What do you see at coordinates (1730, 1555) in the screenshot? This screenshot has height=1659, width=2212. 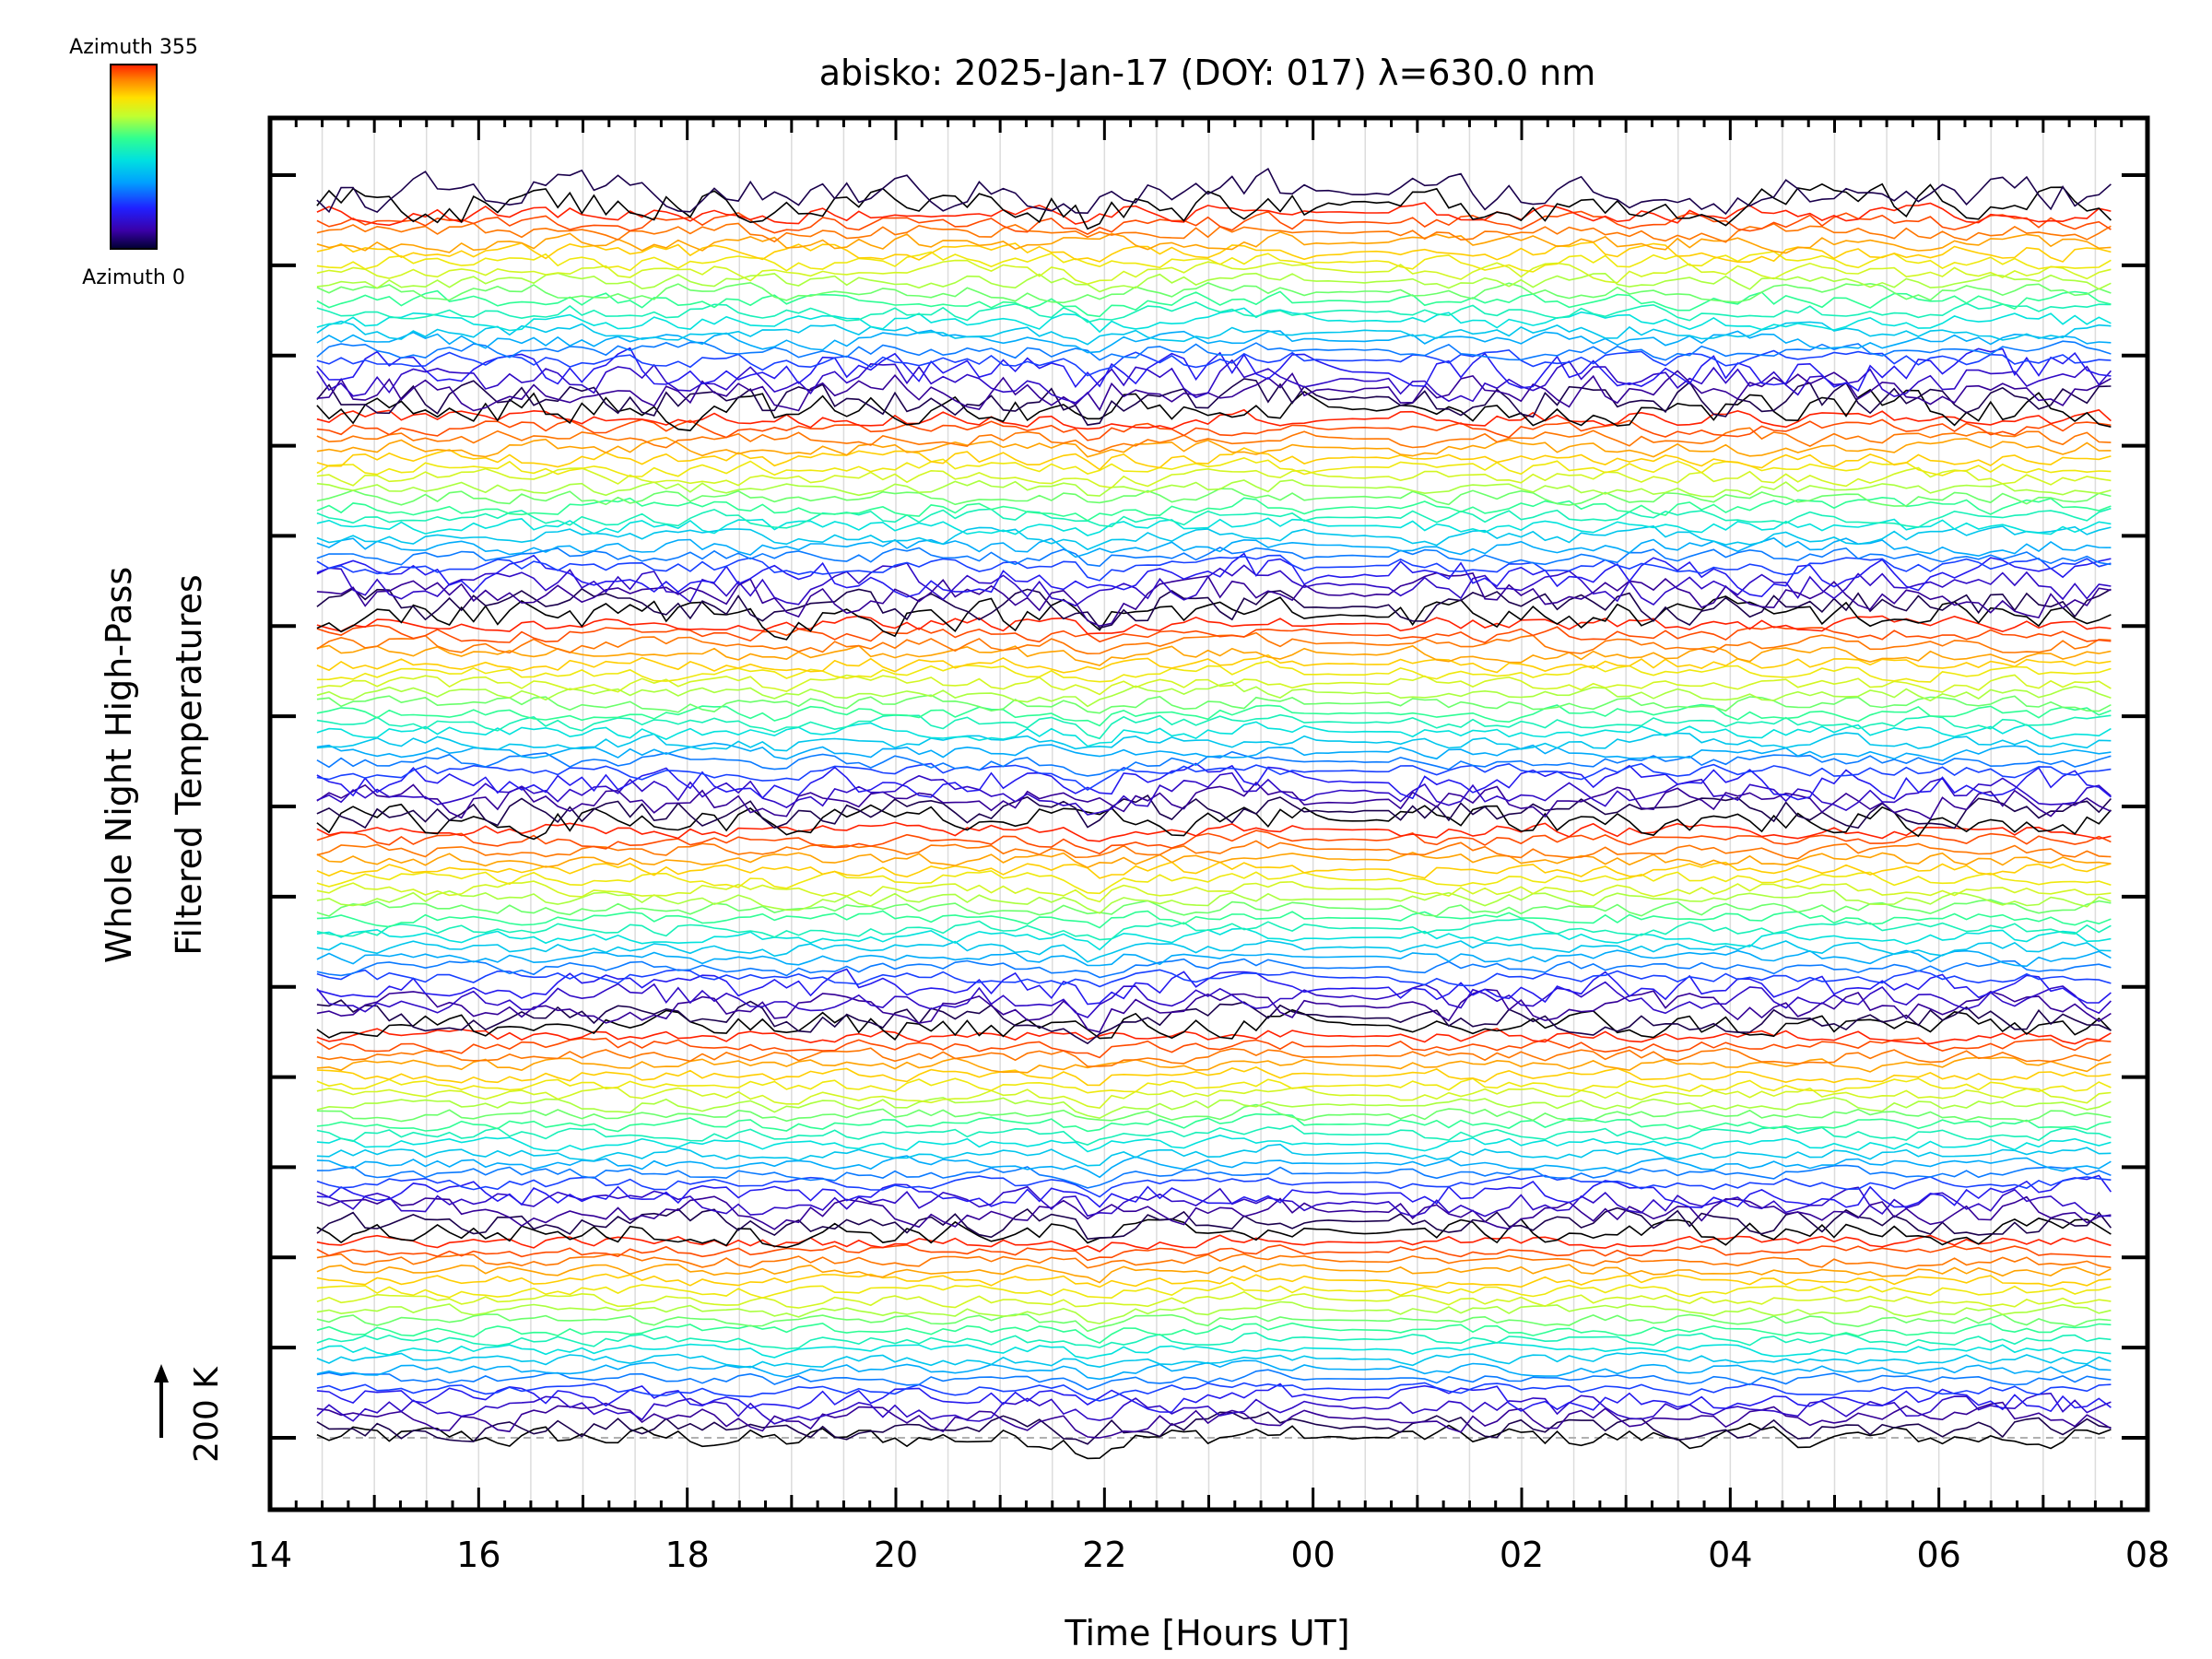 I see `x-tick-label: 04` at bounding box center [1730, 1555].